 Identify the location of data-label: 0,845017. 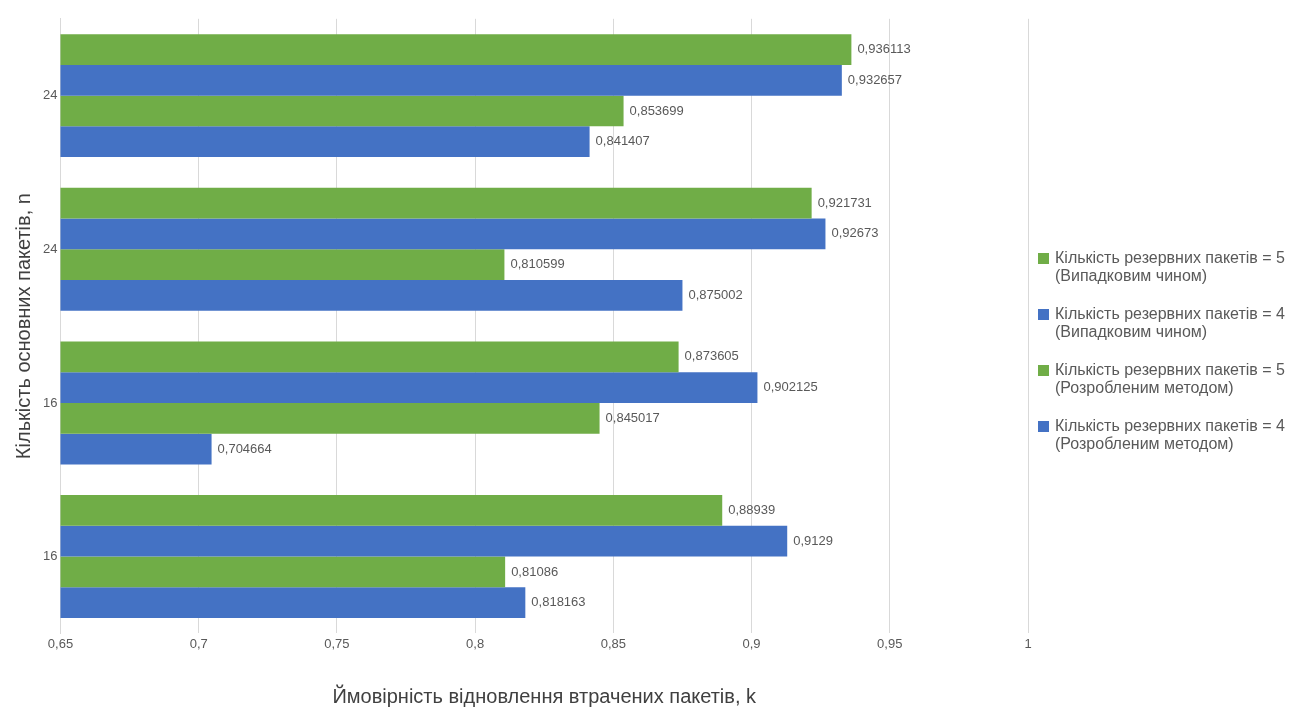
(632, 417).